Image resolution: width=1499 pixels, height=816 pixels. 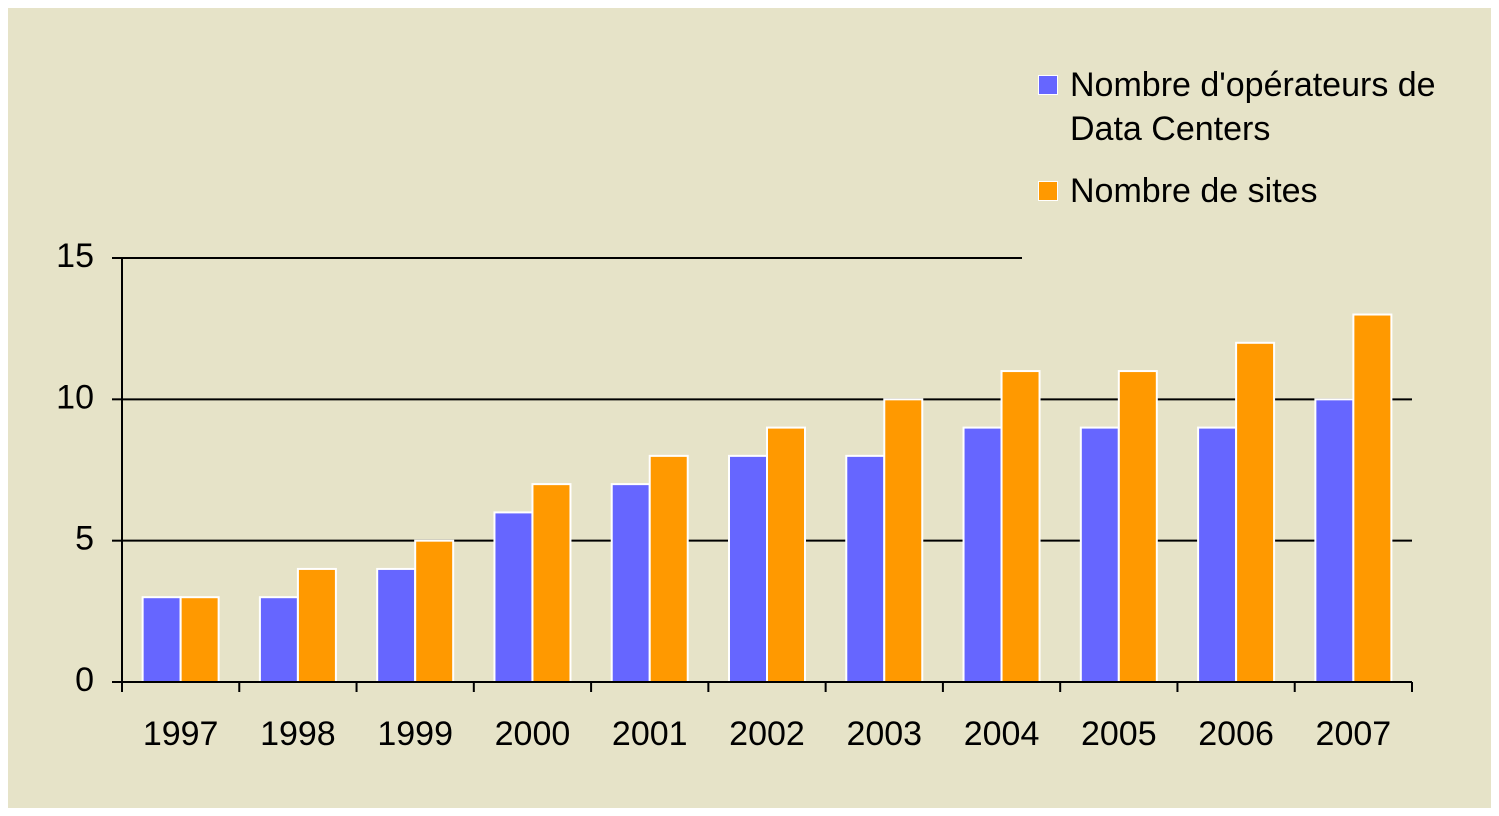 I want to click on x-tick-label: 2001, so click(x=650, y=734).